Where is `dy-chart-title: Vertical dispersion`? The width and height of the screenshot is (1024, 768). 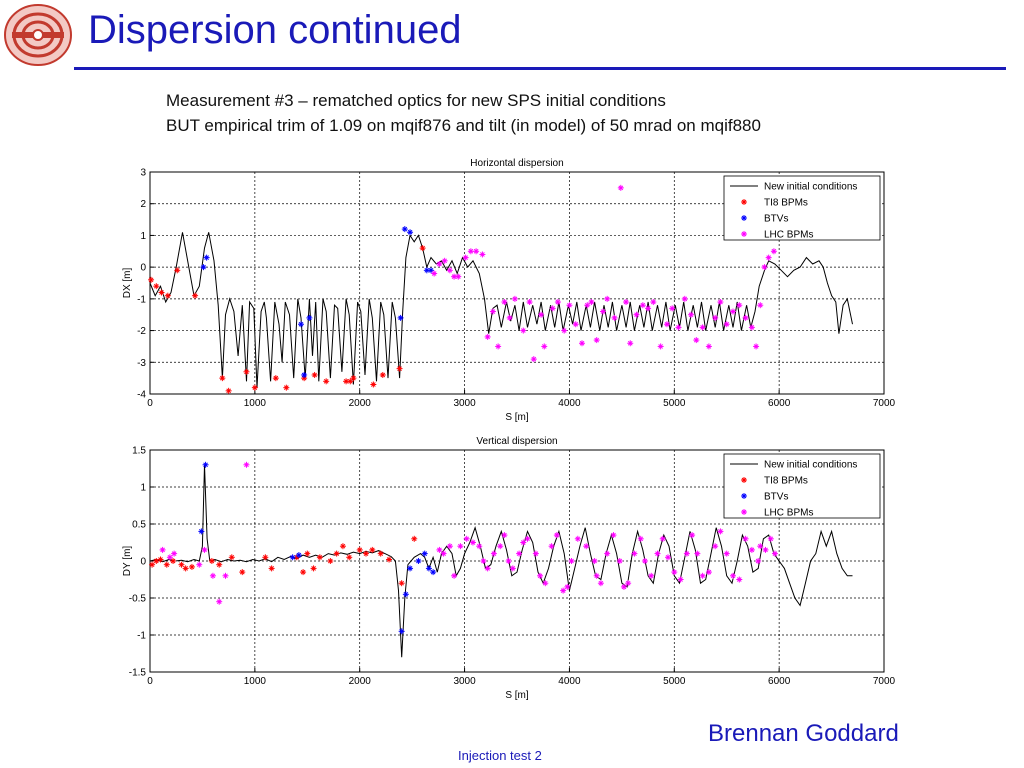 dy-chart-title: Vertical dispersion is located at coordinates (516, 441).